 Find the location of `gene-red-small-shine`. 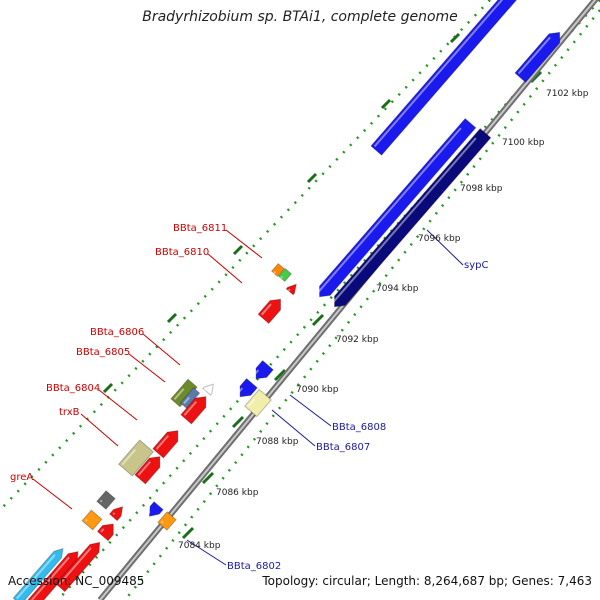

gene-red-small-shine is located at coordinates (114, 514).